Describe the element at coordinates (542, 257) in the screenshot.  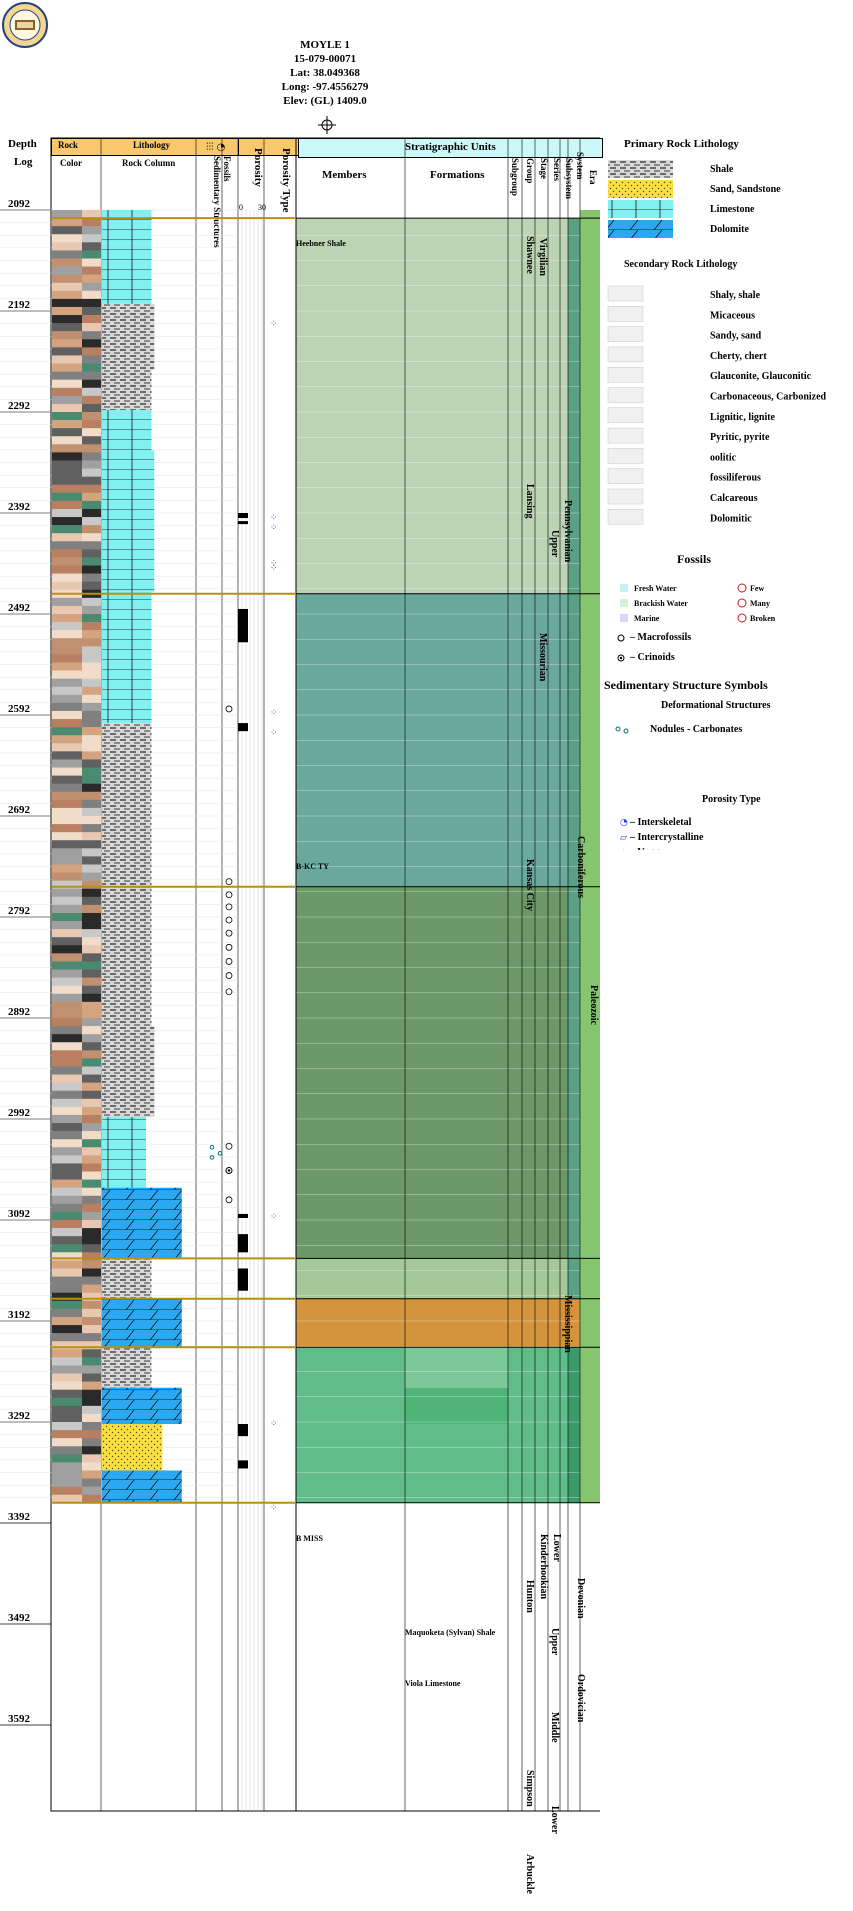
I see `stage-label-virgilian: Virgilian` at that location.